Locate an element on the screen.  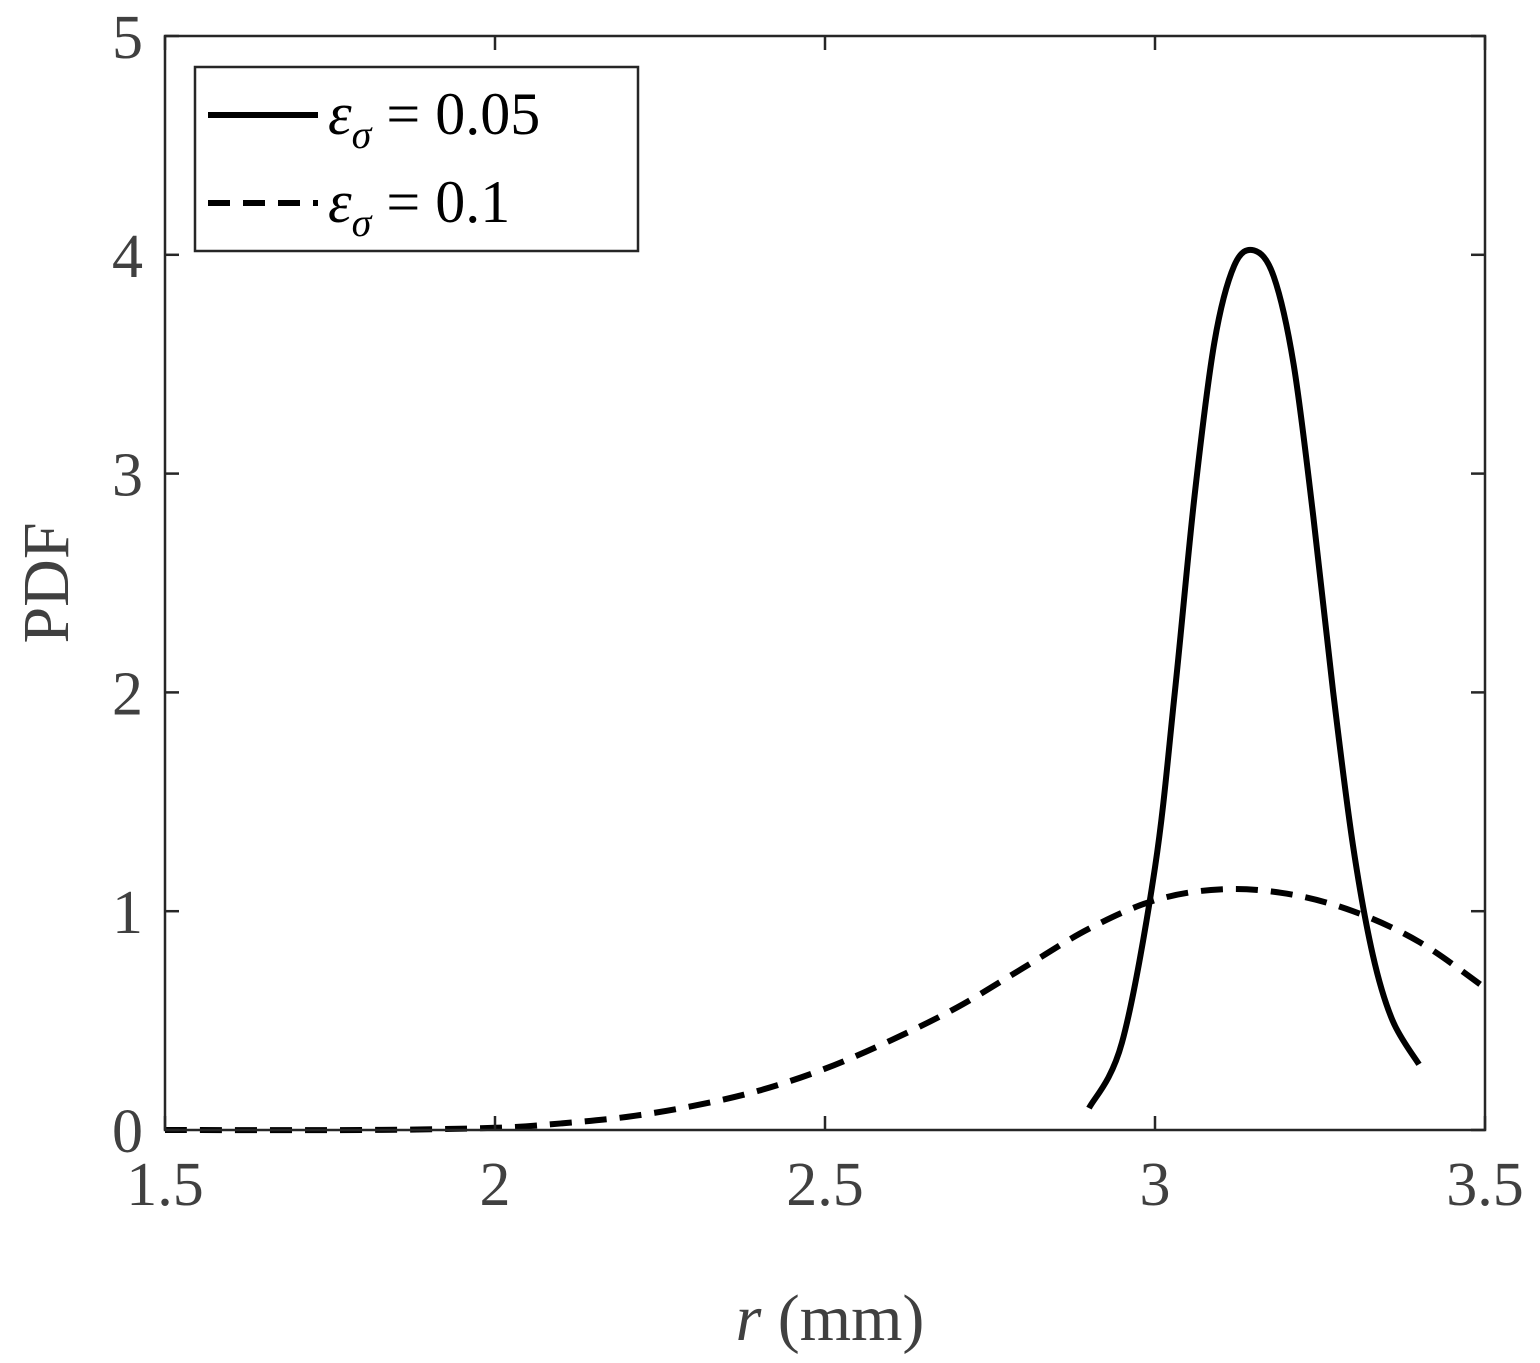
x-tick-label: 3.5 is located at coordinates (1485, 1185).